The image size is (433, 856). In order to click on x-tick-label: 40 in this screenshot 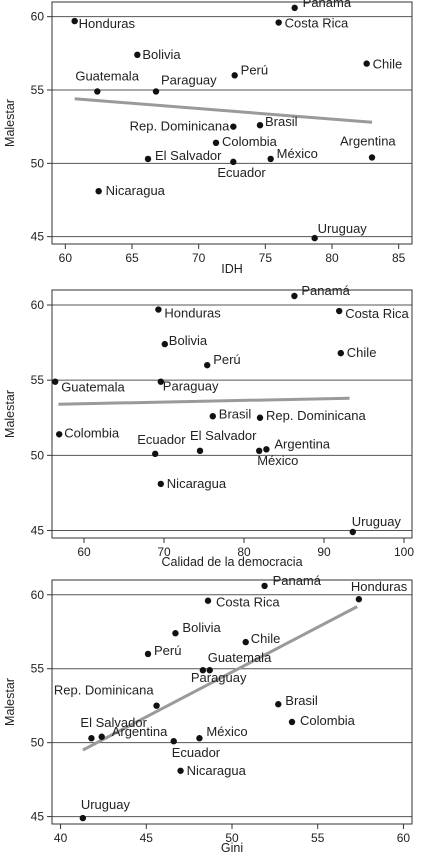, I will do `click(61, 838)`.